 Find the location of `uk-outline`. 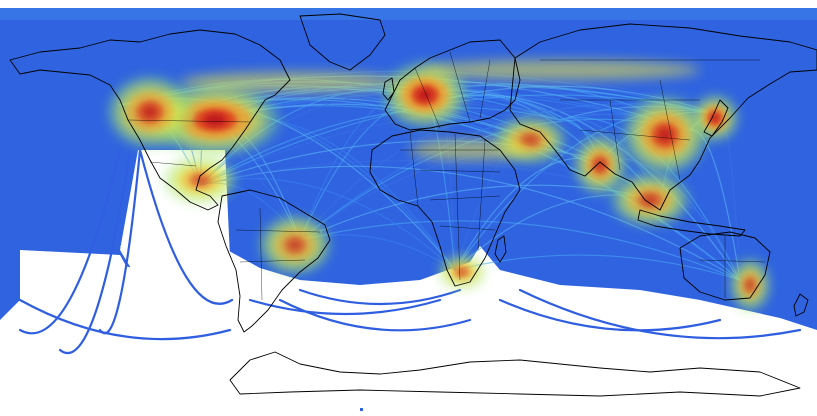

uk-outline is located at coordinates (388, 89).